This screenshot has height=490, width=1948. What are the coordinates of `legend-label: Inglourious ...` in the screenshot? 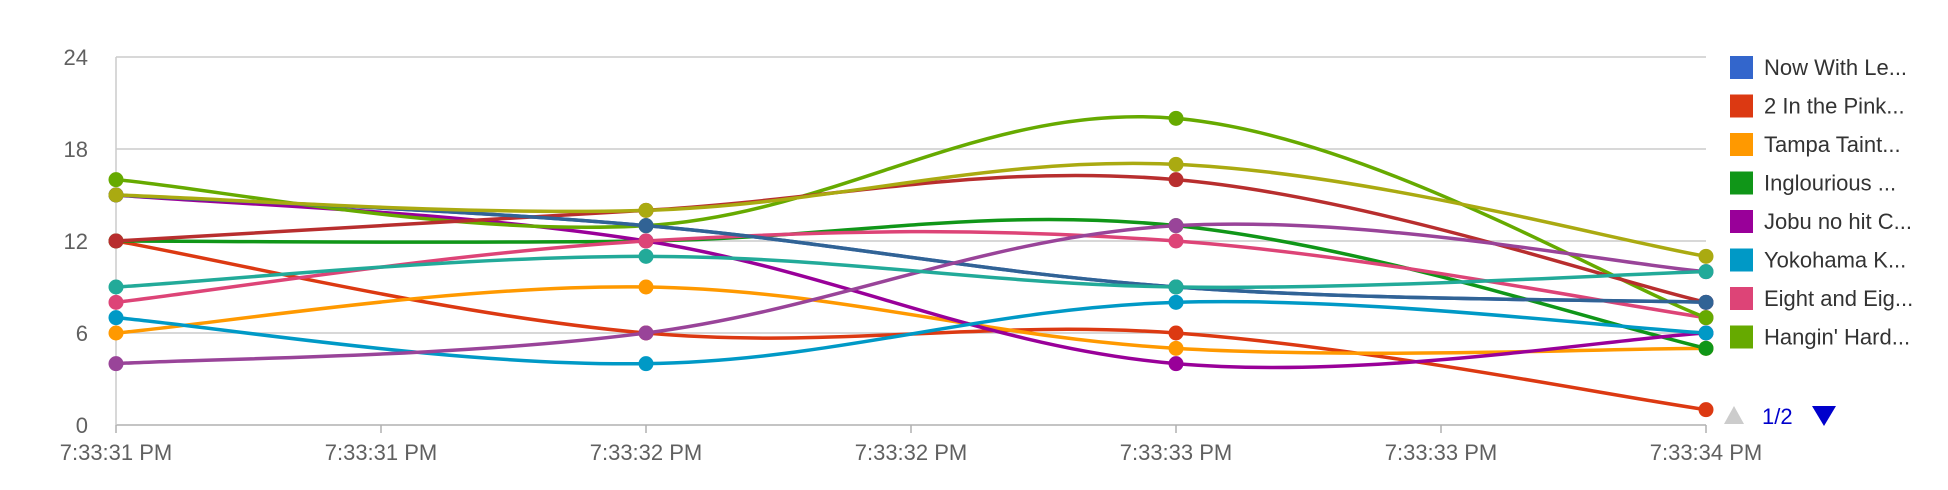 It's located at (1830, 183).